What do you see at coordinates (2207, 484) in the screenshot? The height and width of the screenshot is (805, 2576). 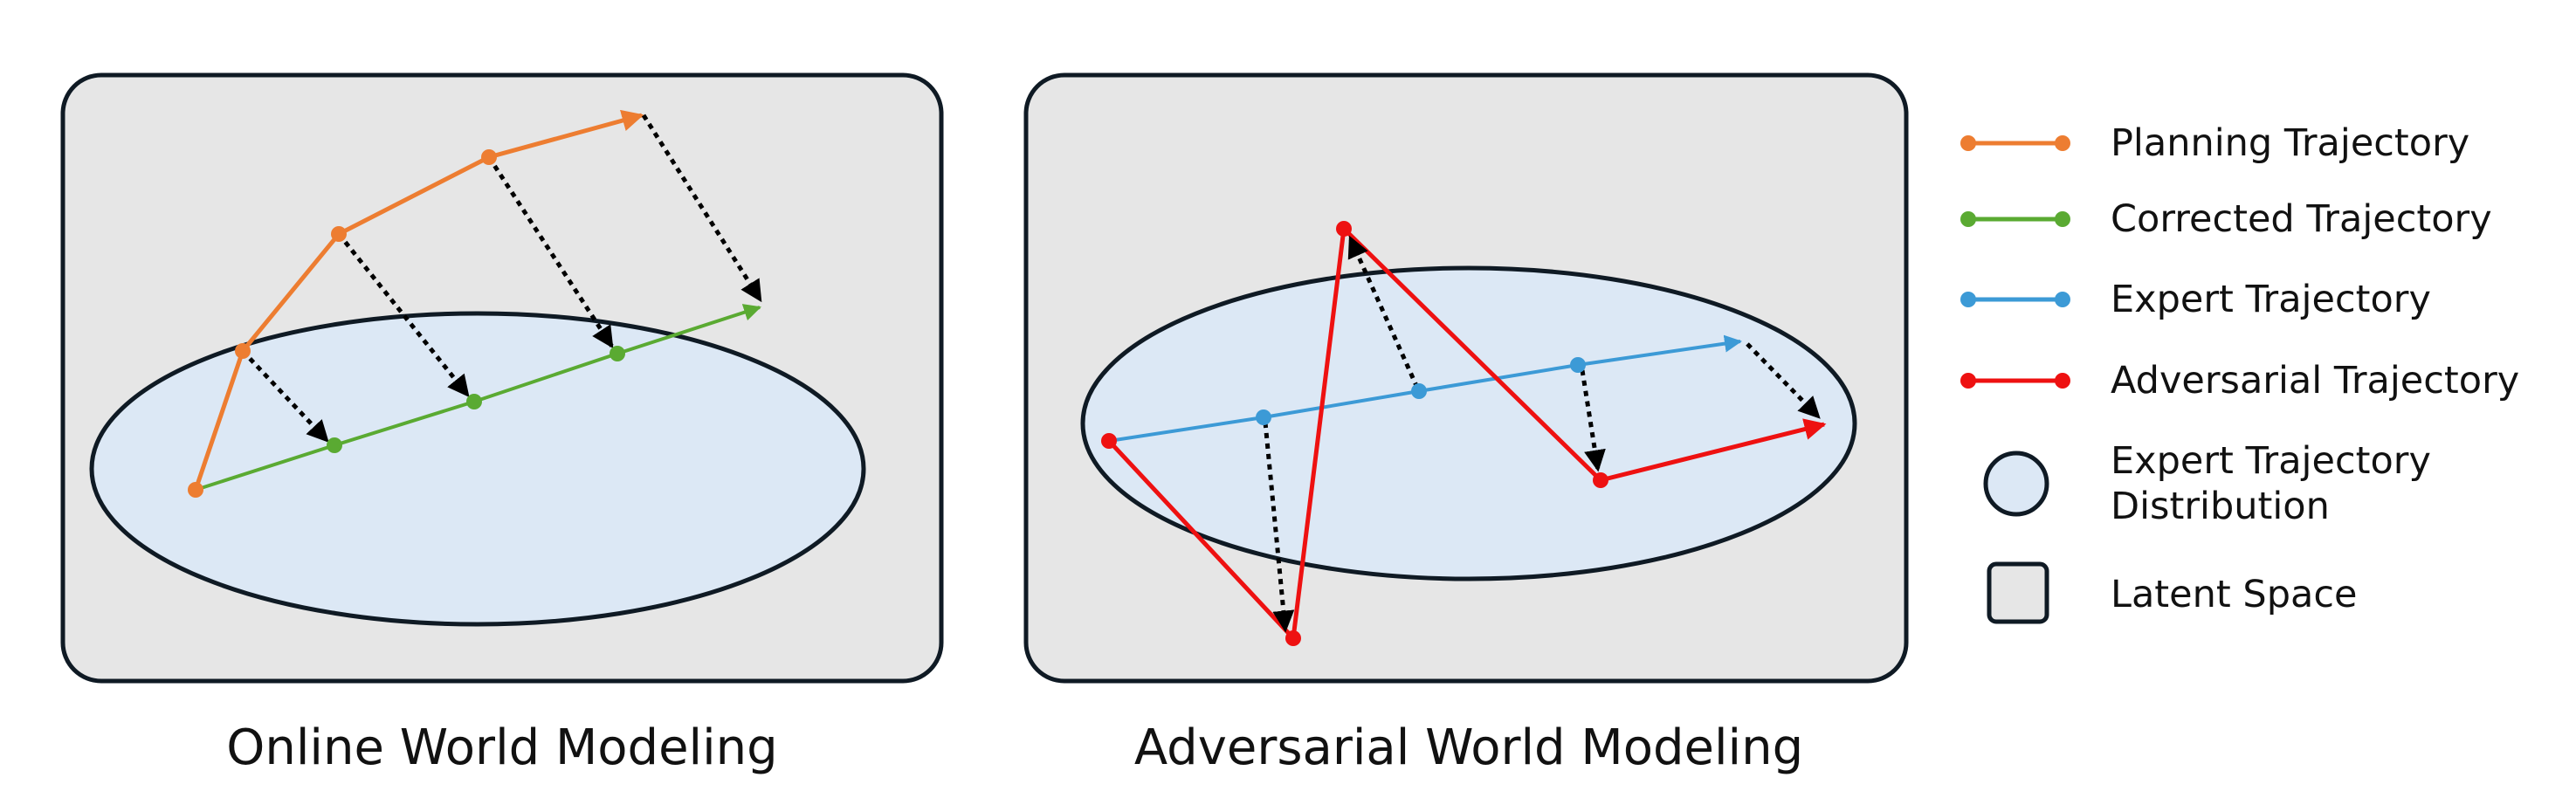 I see `legend-item-expert-distribution: Expert Trajectory Distribution` at bounding box center [2207, 484].